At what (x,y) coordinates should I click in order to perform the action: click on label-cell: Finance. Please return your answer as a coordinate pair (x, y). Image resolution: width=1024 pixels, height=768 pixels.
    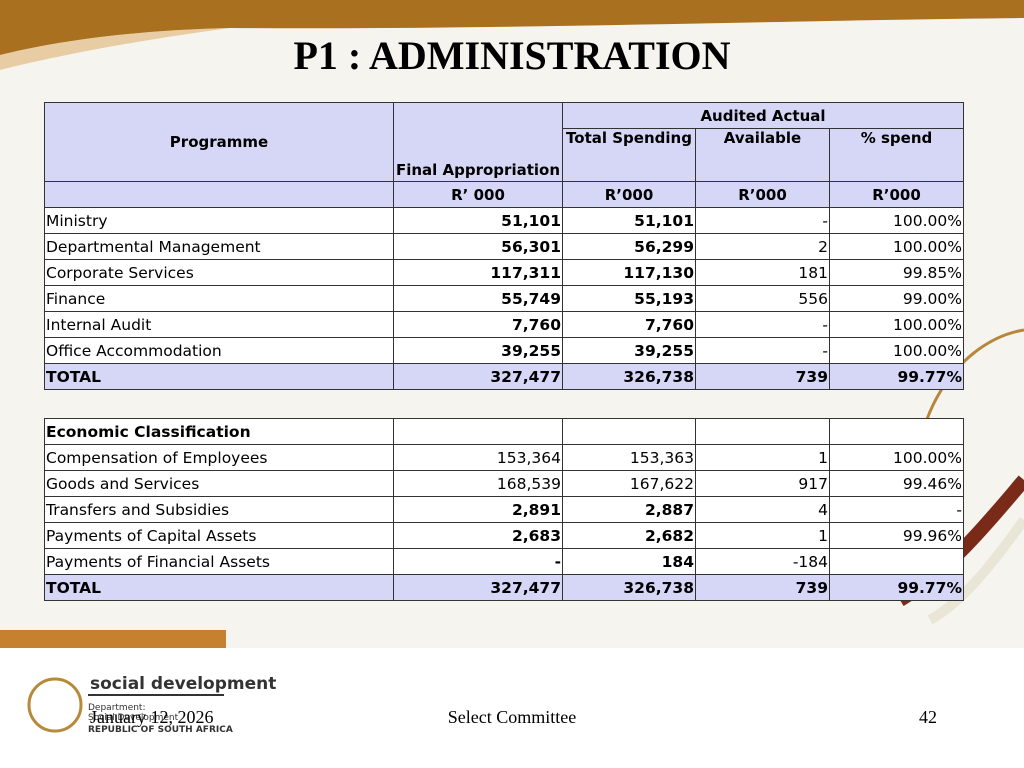
    Looking at the image, I should click on (219, 298).